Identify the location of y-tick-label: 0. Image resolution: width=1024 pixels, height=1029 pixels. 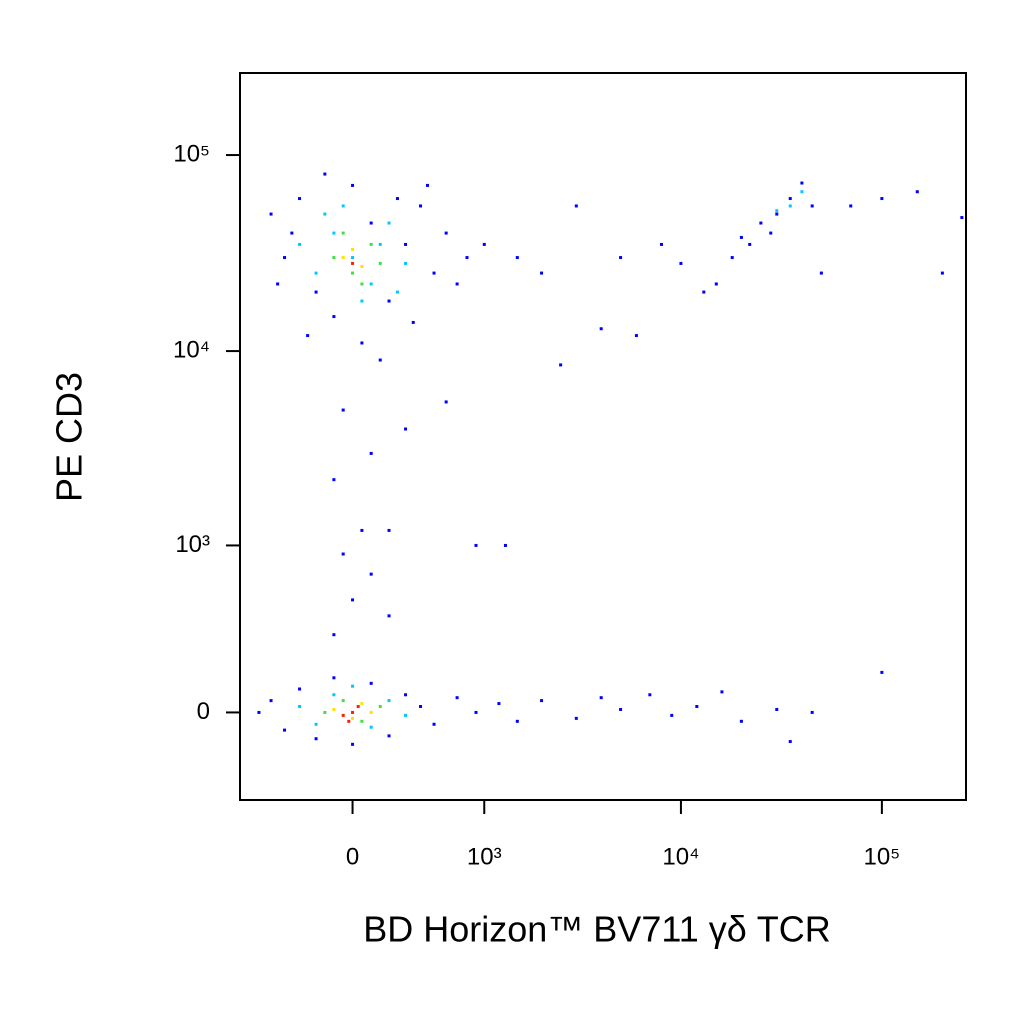
(203, 711).